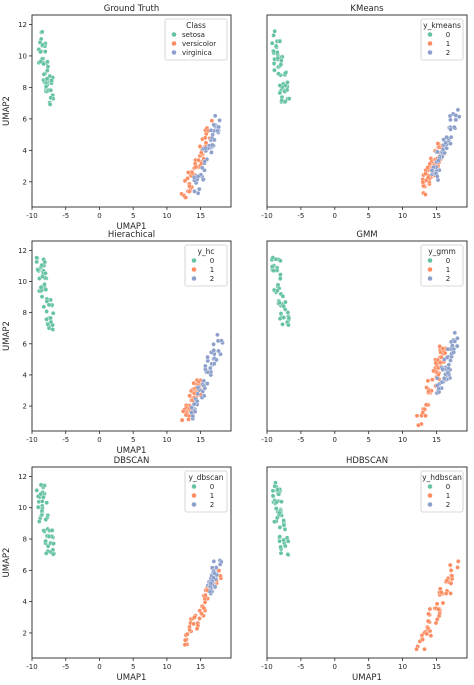 This screenshot has width=474, height=685. What do you see at coordinates (366, 235) in the screenshot?
I see `chart-title: GMM` at bounding box center [366, 235].